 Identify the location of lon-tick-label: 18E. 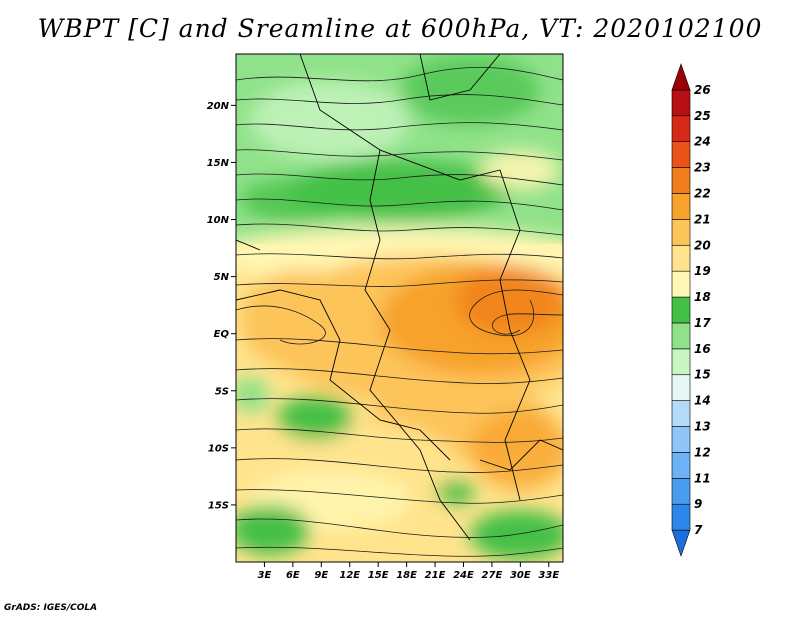
(406, 575).